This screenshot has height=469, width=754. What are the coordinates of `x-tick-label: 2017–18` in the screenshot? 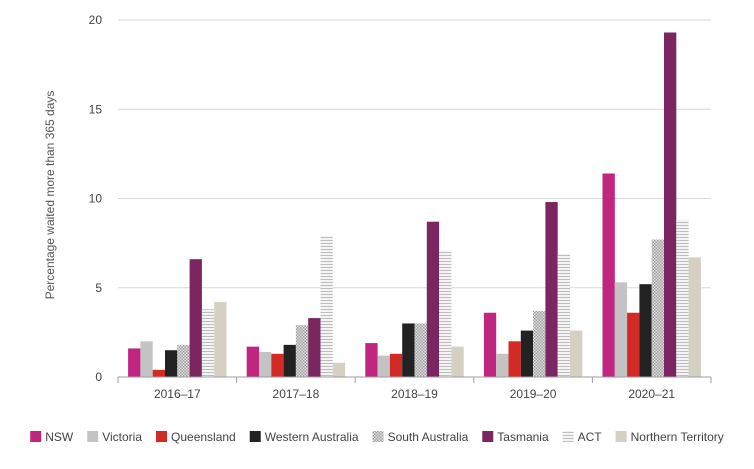 It's located at (296, 394).